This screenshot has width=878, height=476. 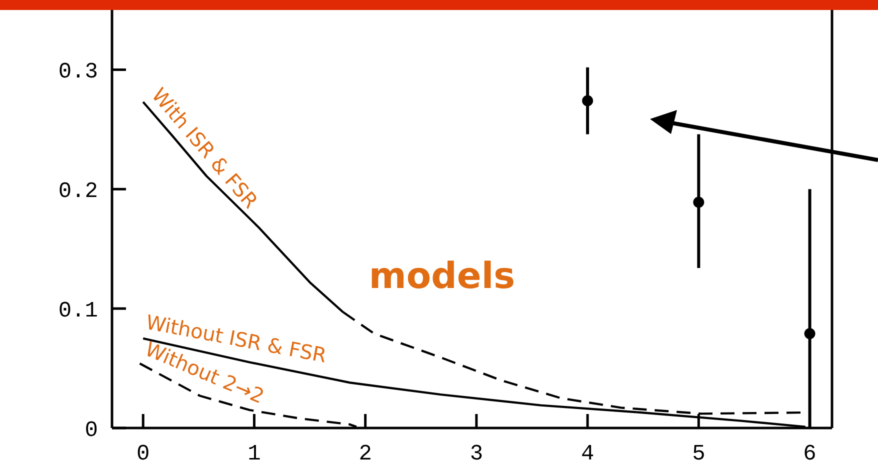 I want to click on x-tick-label: 5, so click(x=699, y=454).